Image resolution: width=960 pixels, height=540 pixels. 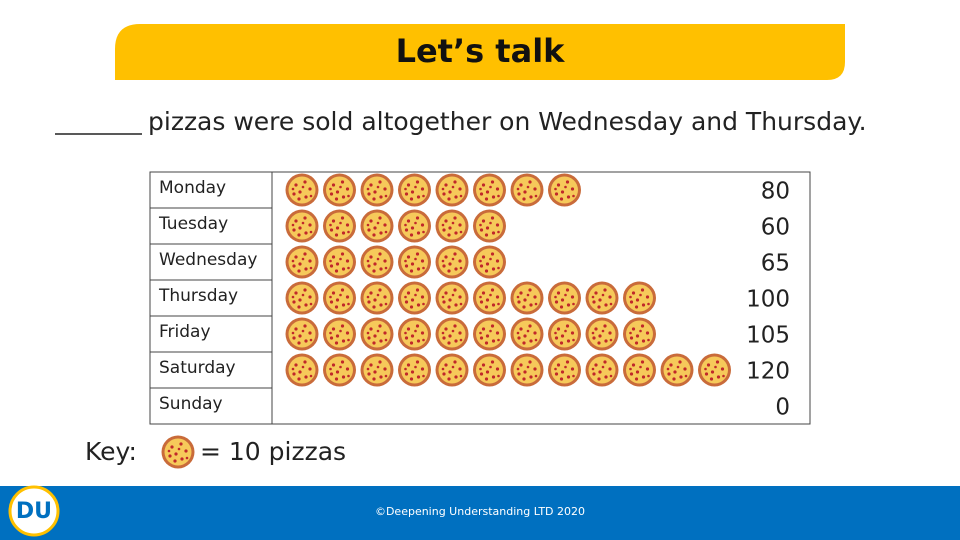 I want to click on title-banner, so click(x=480, y=52).